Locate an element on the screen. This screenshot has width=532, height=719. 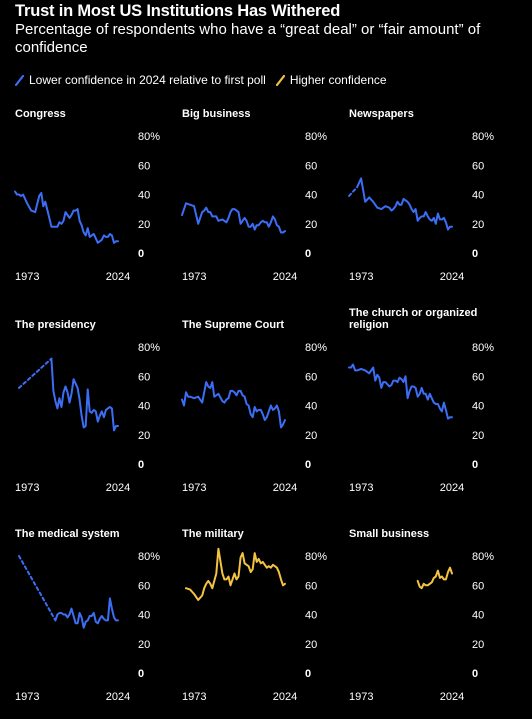
panel-title: Congress is located at coordinates (40, 114).